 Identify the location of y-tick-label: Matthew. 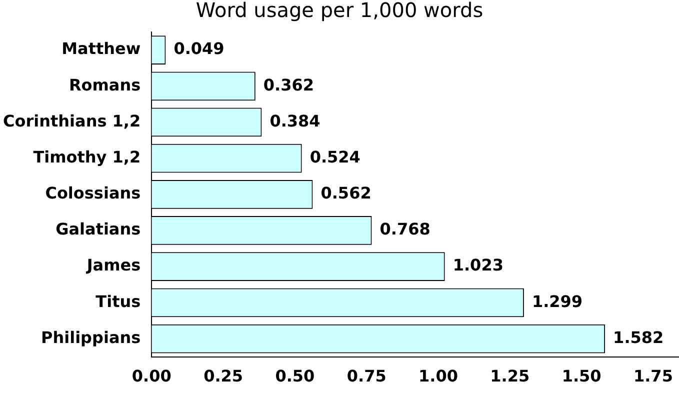
(101, 48).